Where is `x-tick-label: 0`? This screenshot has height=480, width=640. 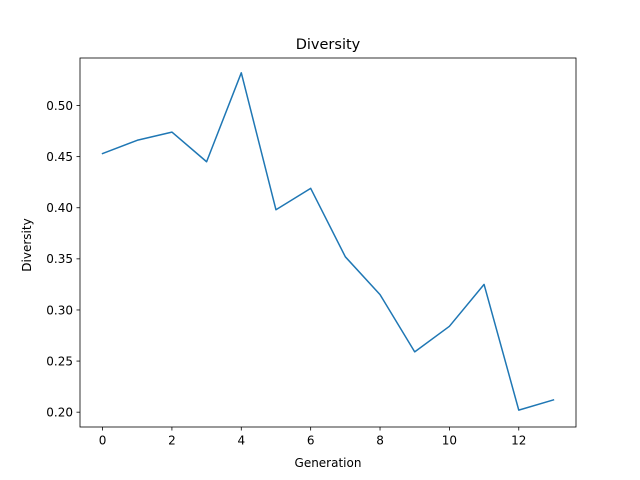
x-tick-label: 0 is located at coordinates (103, 441).